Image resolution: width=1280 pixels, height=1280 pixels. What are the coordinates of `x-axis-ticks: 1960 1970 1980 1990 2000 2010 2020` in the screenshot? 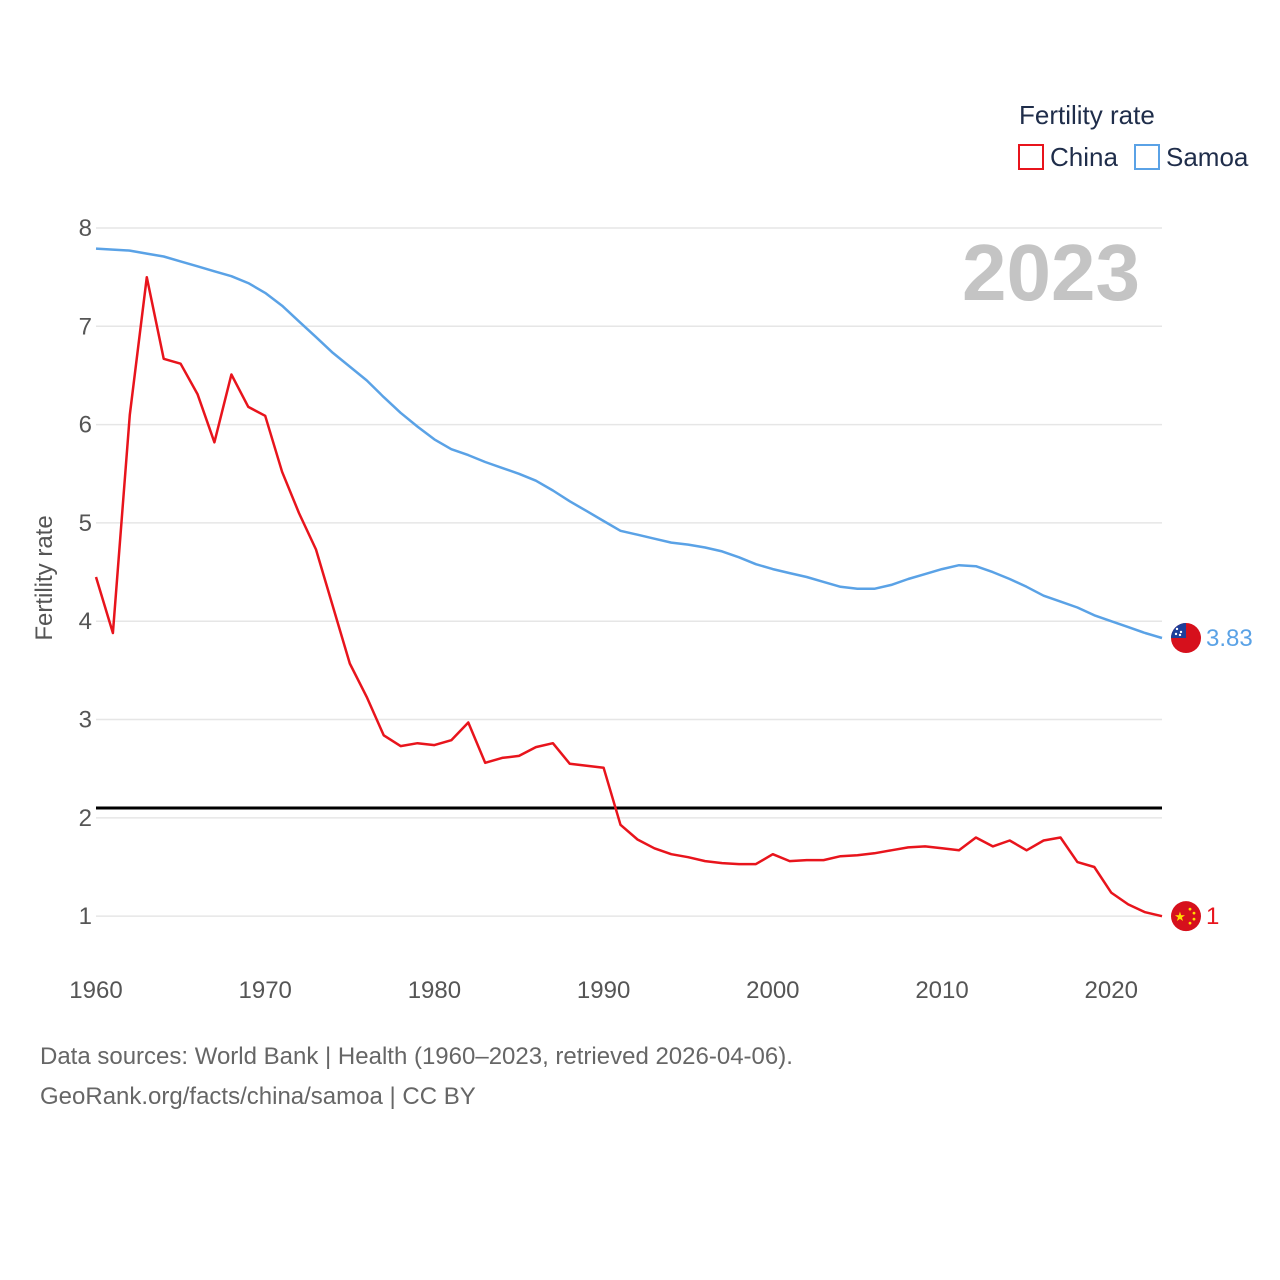 It's located at (603, 990).